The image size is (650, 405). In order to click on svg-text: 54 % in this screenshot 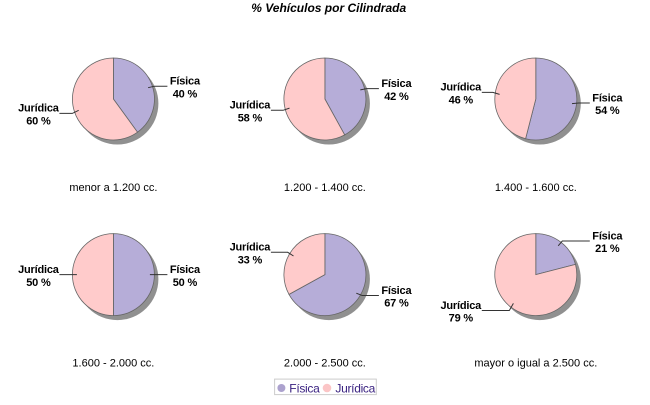, I will do `click(607, 111)`.